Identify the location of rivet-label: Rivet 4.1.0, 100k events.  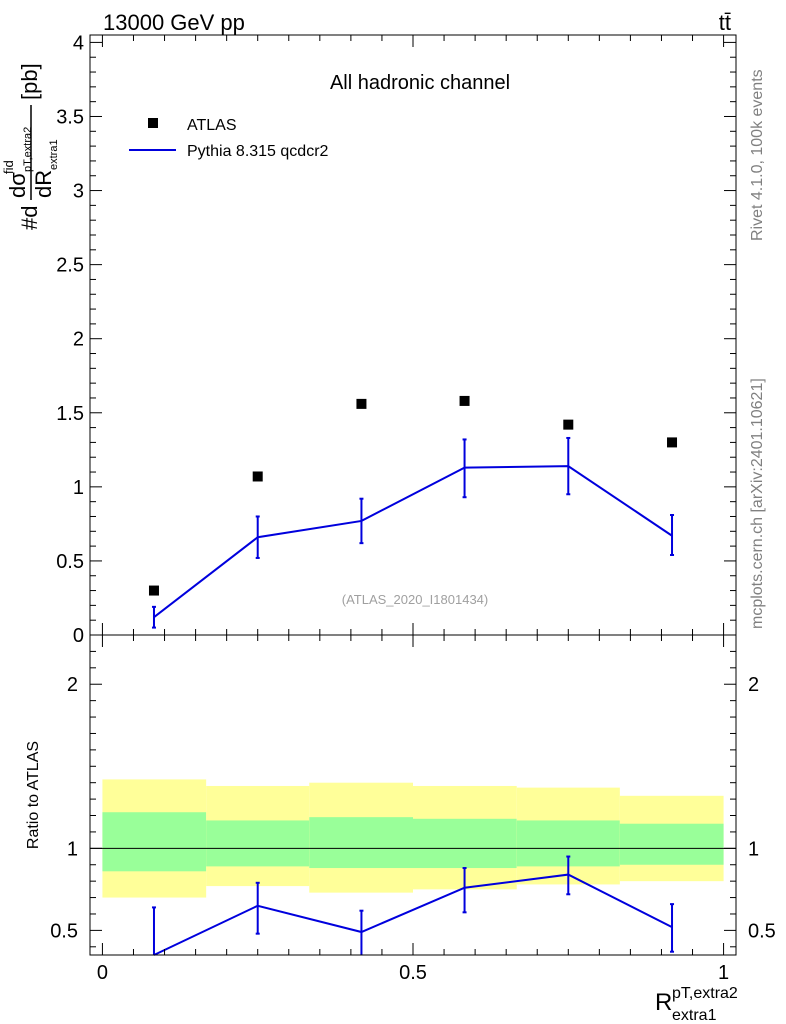
(757, 155).